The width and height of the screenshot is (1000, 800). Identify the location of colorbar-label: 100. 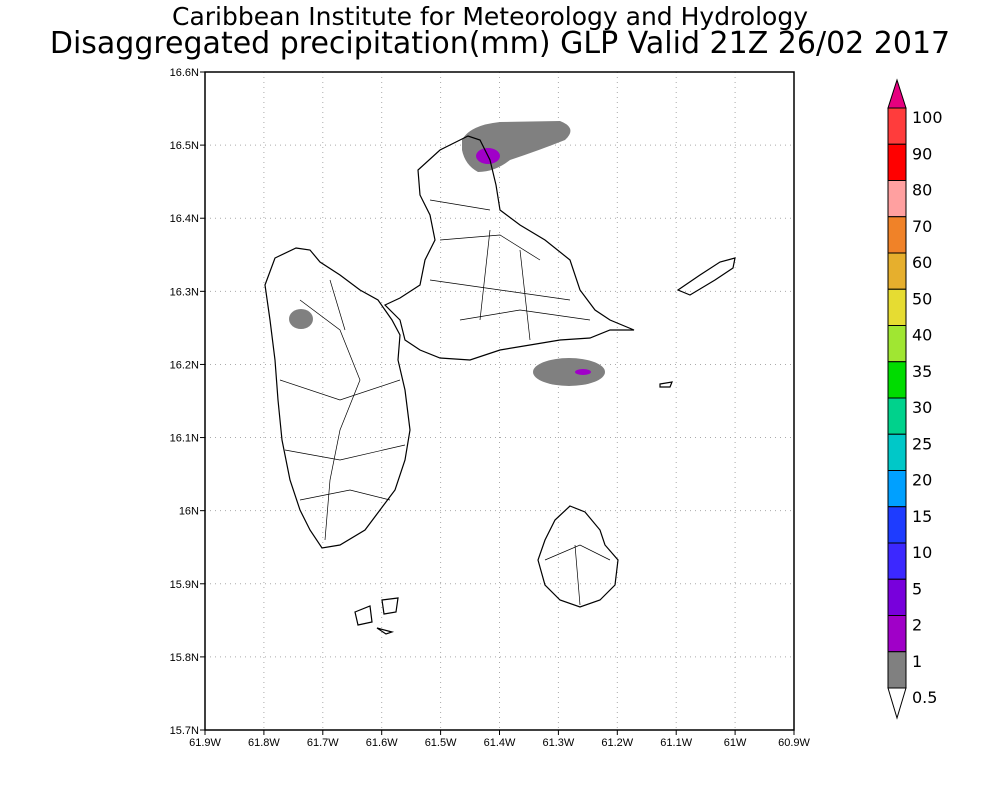
(927, 117).